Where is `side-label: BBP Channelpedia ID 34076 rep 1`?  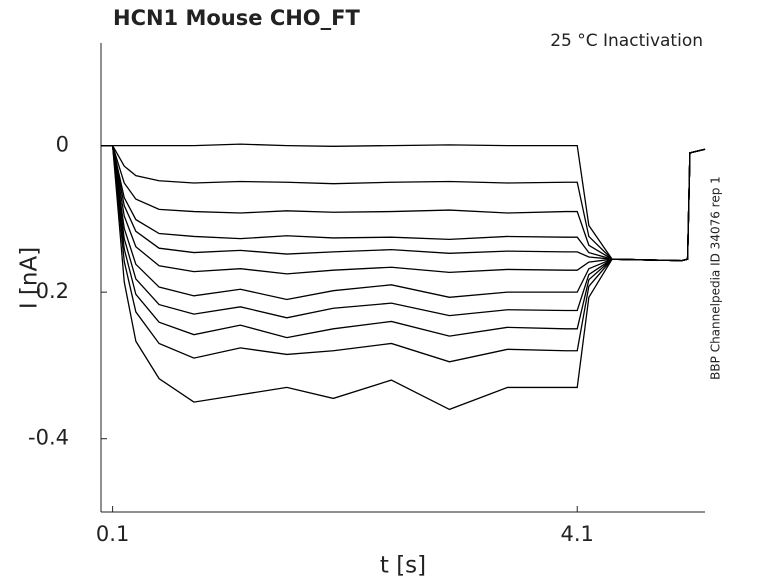 side-label: BBP Channelpedia ID 34076 rep 1 is located at coordinates (716, 278).